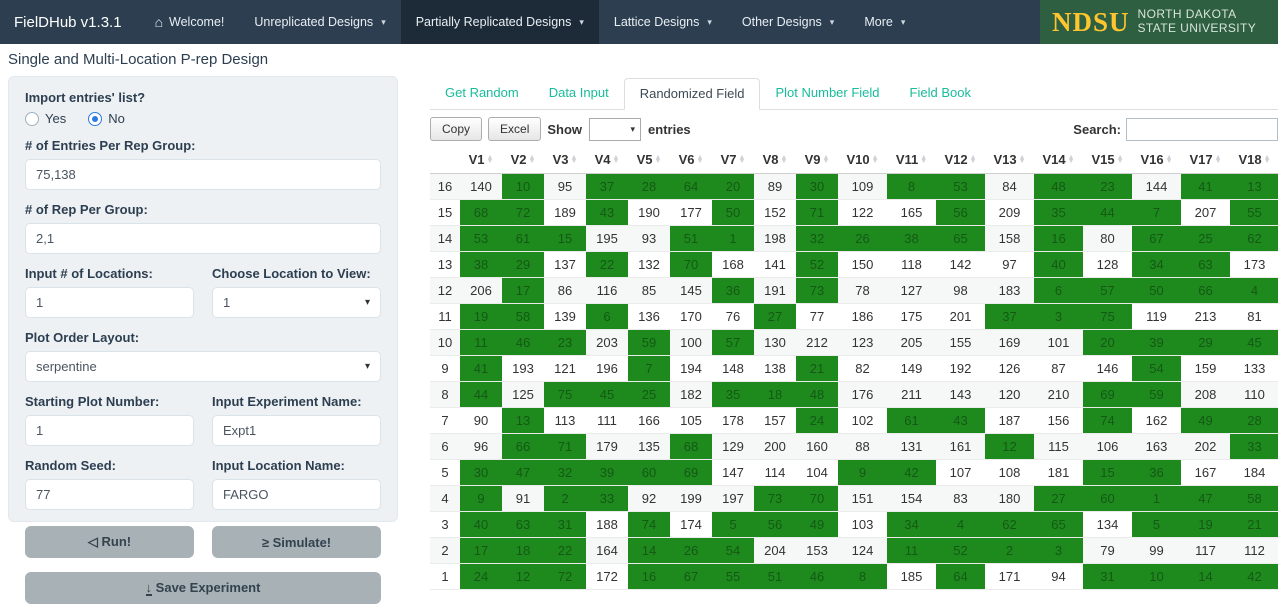  I want to click on cell-12-V15: 57, so click(1107, 290).